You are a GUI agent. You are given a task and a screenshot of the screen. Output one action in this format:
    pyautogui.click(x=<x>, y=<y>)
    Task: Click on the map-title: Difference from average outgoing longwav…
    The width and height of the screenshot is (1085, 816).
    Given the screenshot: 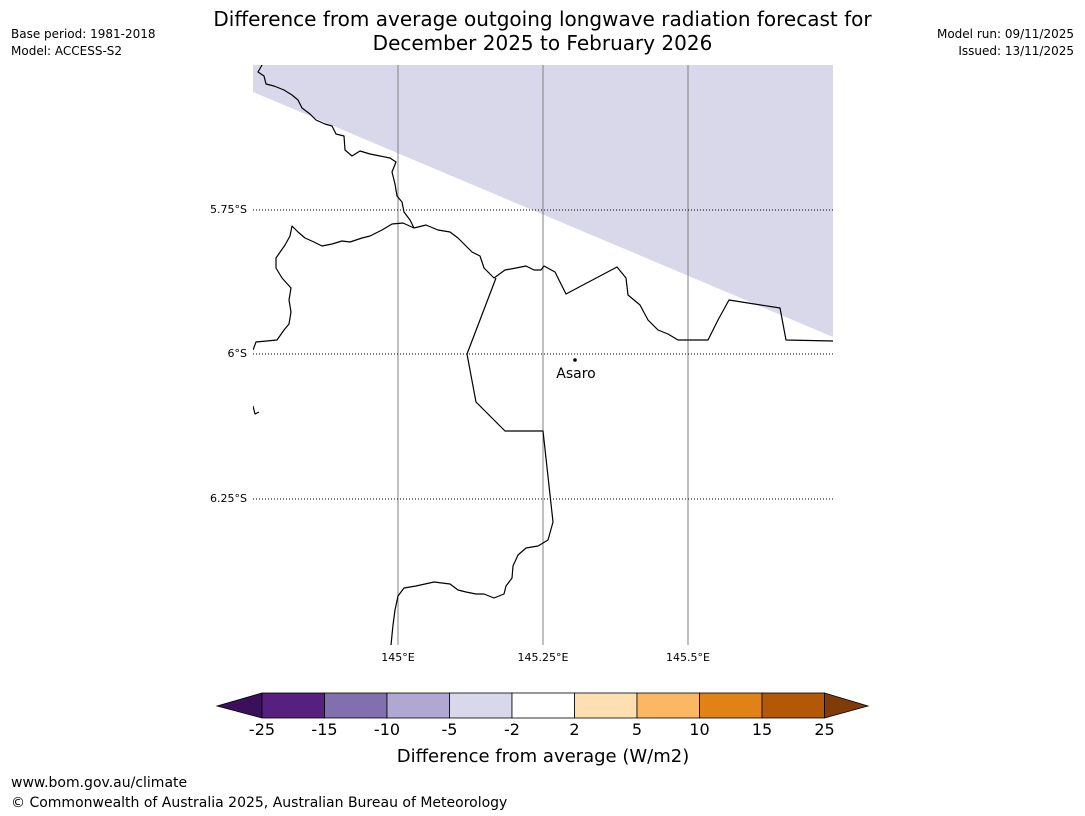 What is the action you would take?
    pyautogui.click(x=542, y=31)
    